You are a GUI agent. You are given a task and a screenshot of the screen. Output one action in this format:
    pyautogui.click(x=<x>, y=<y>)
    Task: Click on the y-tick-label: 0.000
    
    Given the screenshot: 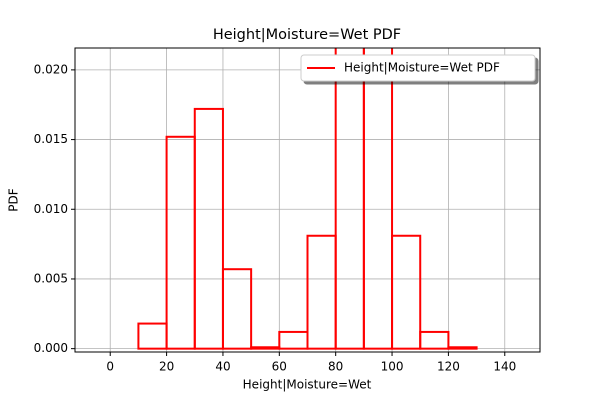 What is the action you would take?
    pyautogui.click(x=51, y=348)
    